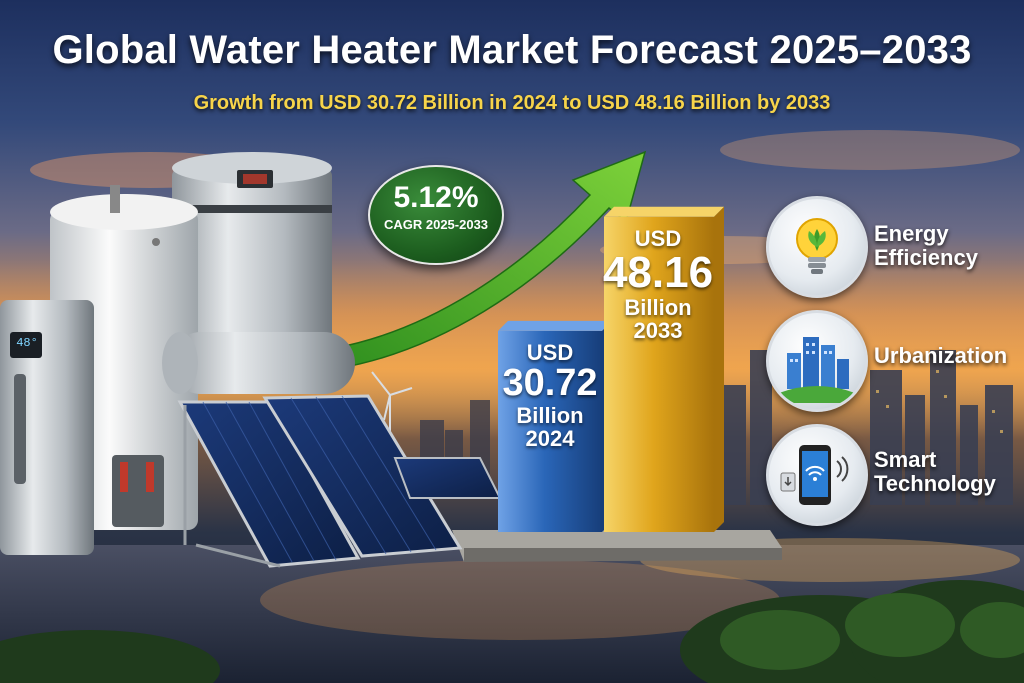 The height and width of the screenshot is (683, 1024). I want to click on bar-label-year: 2024, so click(550, 438).